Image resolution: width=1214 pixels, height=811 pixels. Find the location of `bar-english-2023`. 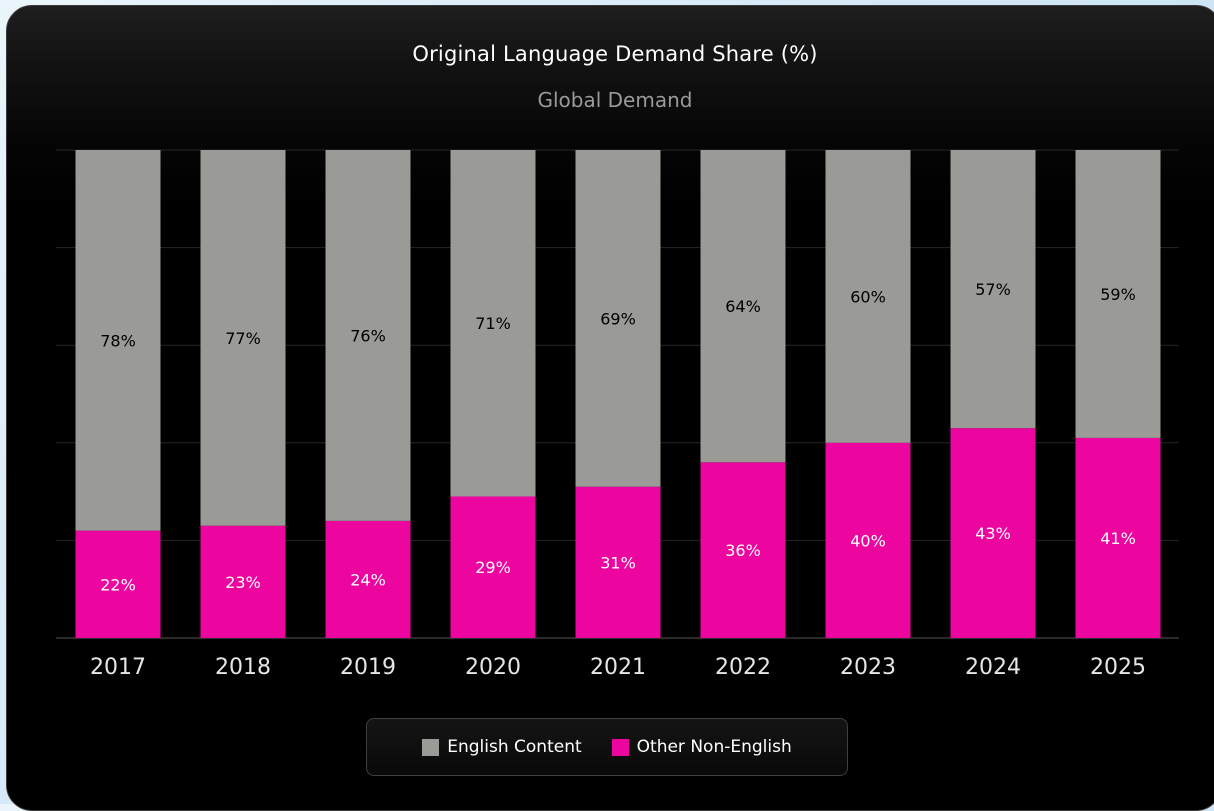

bar-english-2023 is located at coordinates (868, 296).